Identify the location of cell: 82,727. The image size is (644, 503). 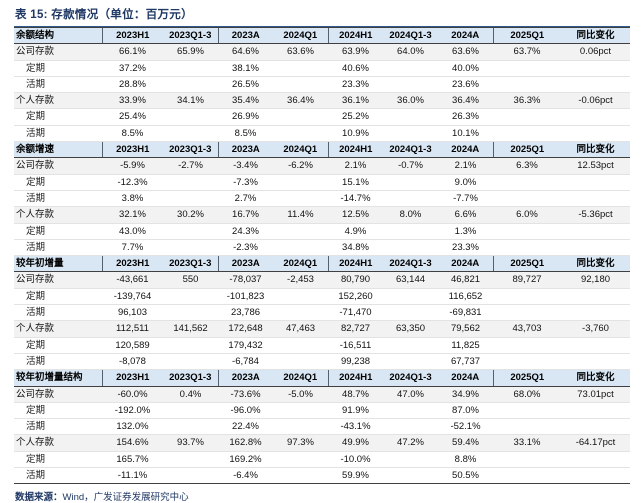
(355, 329).